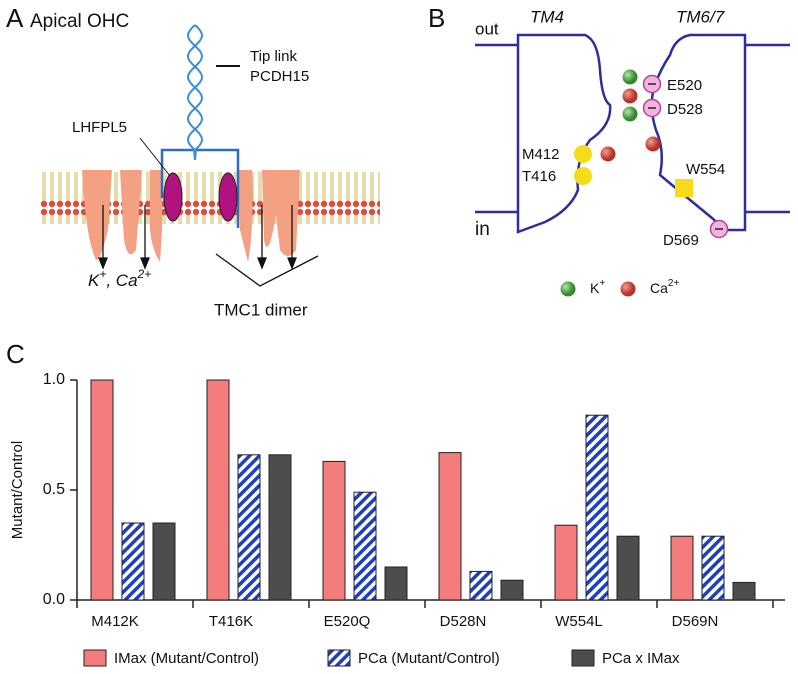 The width and height of the screenshot is (798, 674). Describe the element at coordinates (568, 289) in the screenshot. I see `legend-k` at that location.